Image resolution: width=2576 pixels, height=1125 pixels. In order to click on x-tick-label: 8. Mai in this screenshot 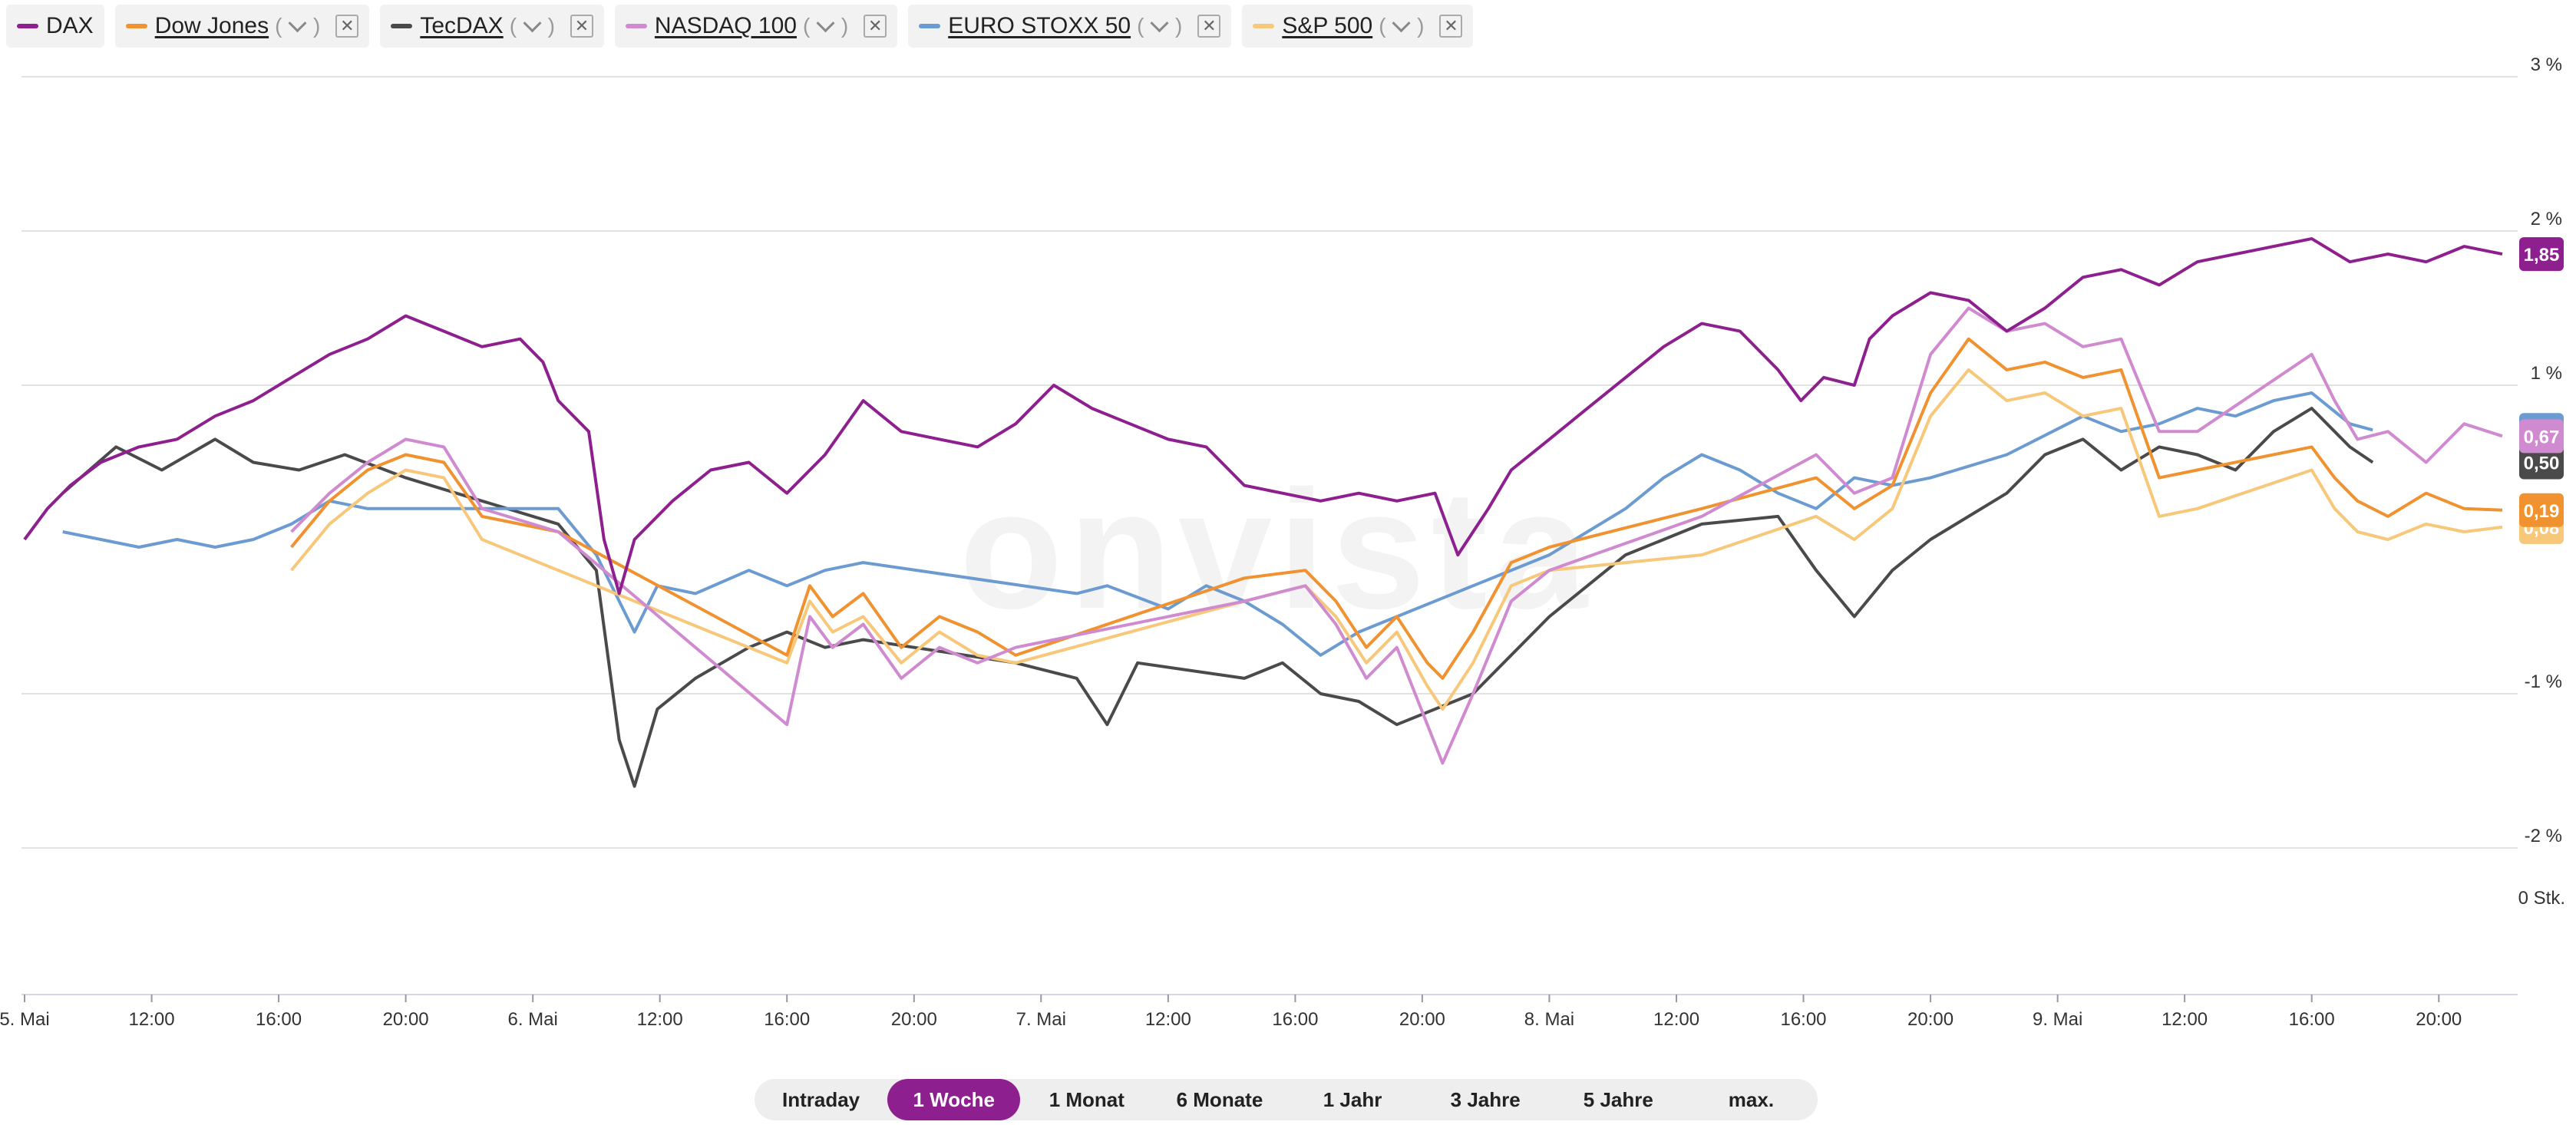, I will do `click(1549, 1019)`.